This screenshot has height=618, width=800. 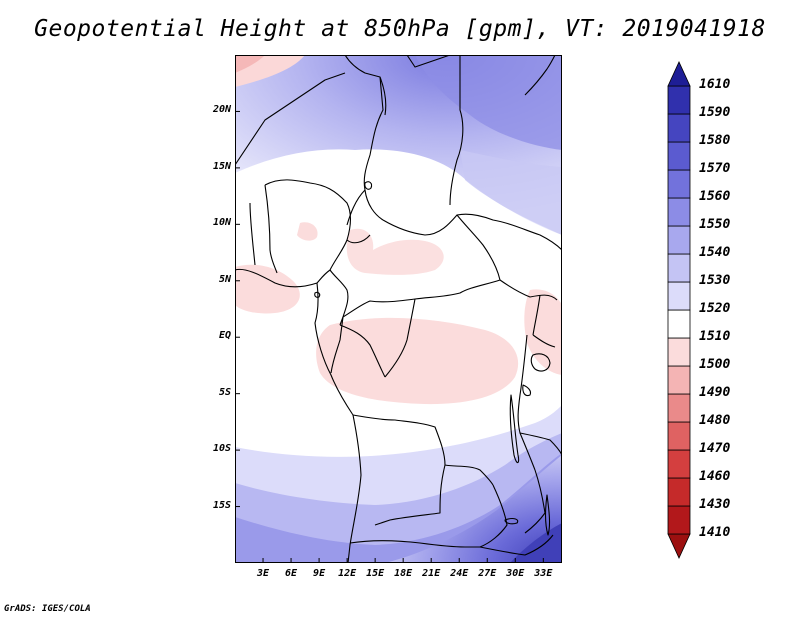 I want to click on lon-label: 12E, so click(x=347, y=573).